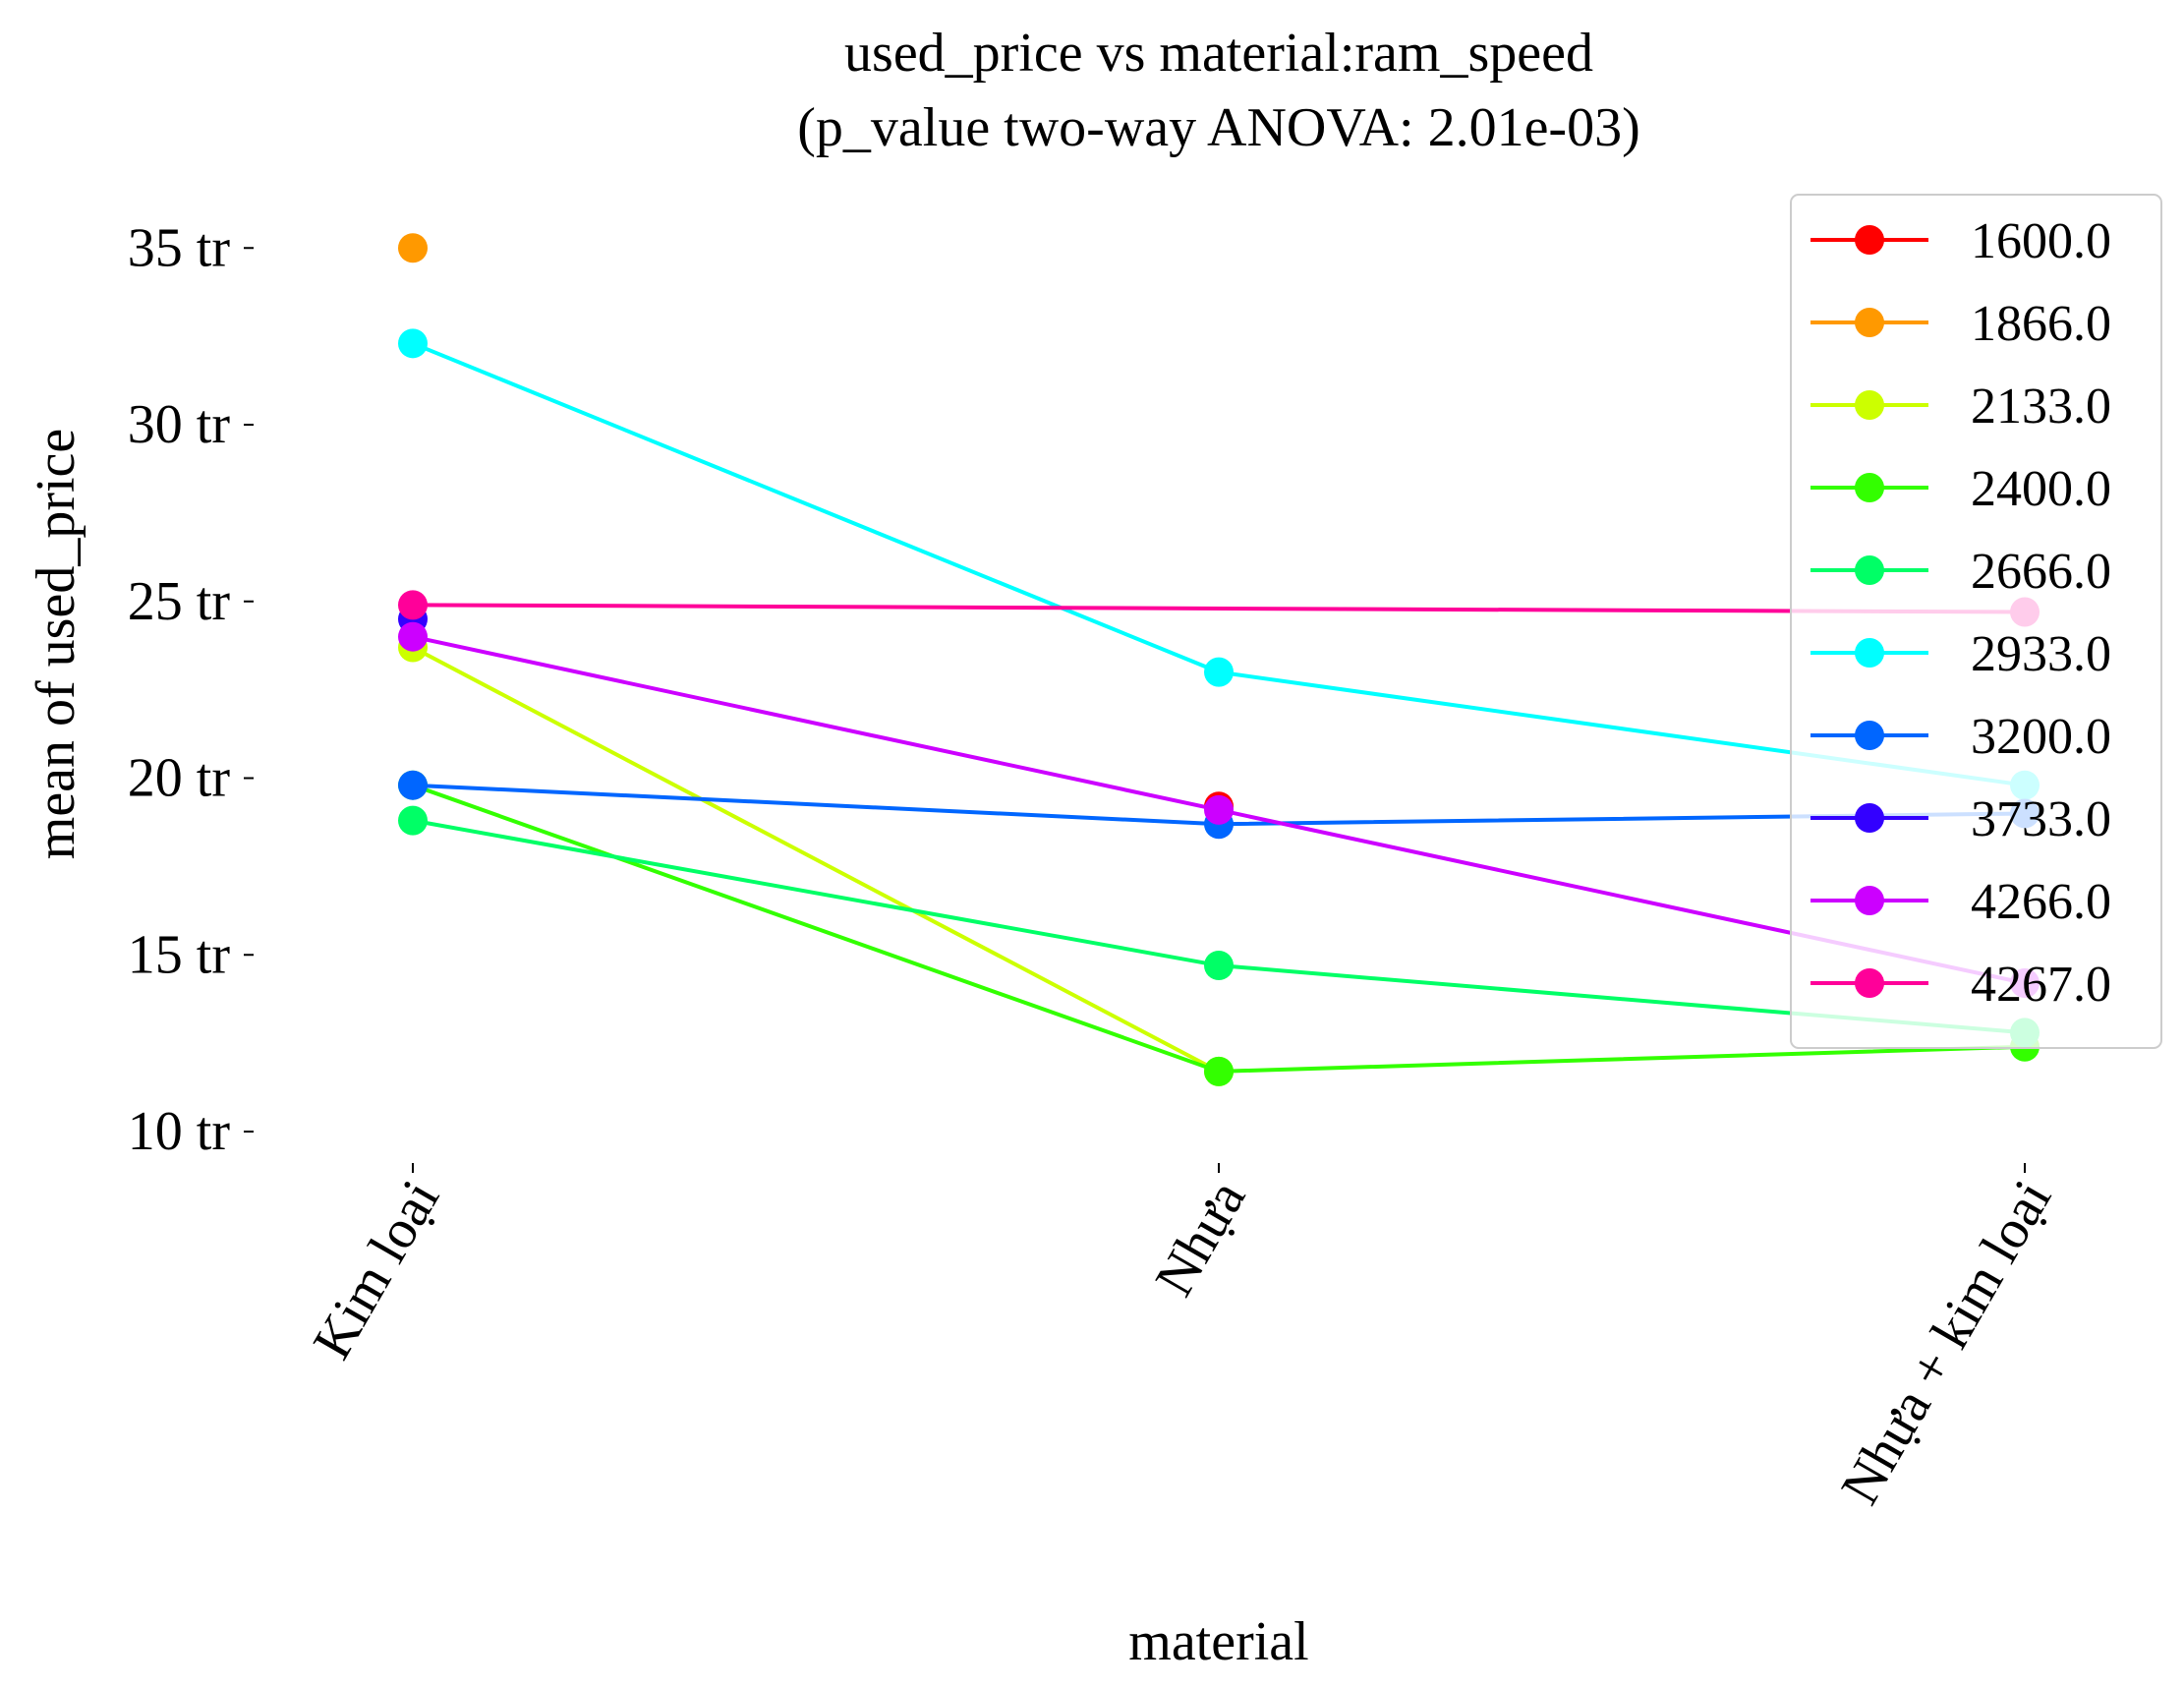 Image resolution: width=2184 pixels, height=1688 pixels. I want to click on y-tick-label: 10 tr, so click(179, 1131).